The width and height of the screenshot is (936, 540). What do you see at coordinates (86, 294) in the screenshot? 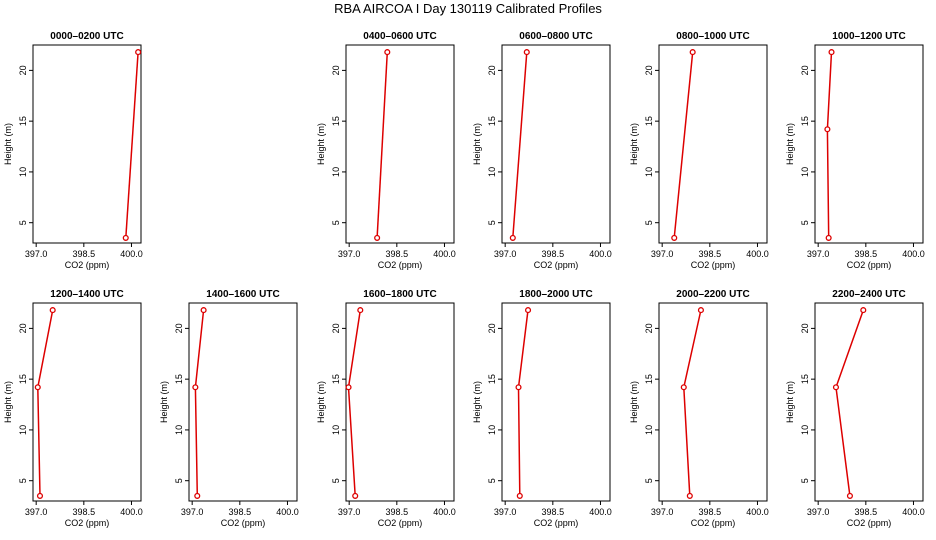
I see `panel-title: 1200–1400 UTC` at bounding box center [86, 294].